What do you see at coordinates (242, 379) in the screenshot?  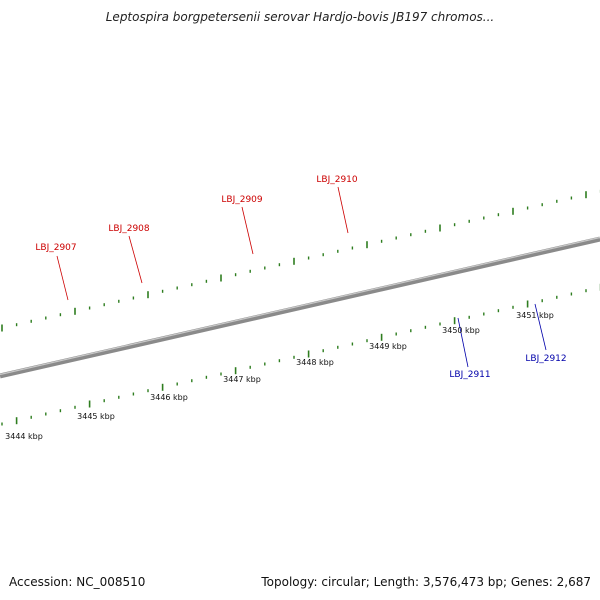 I see `axis-label-3447: 3447 kbp` at bounding box center [242, 379].